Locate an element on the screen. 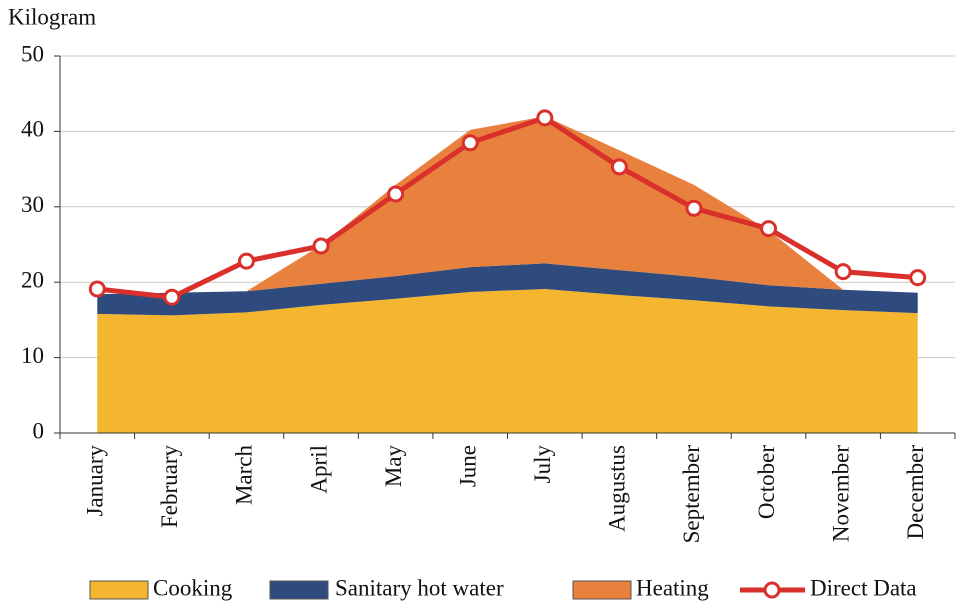 The width and height of the screenshot is (956, 607). x-tick-label: June is located at coordinates (467, 466).